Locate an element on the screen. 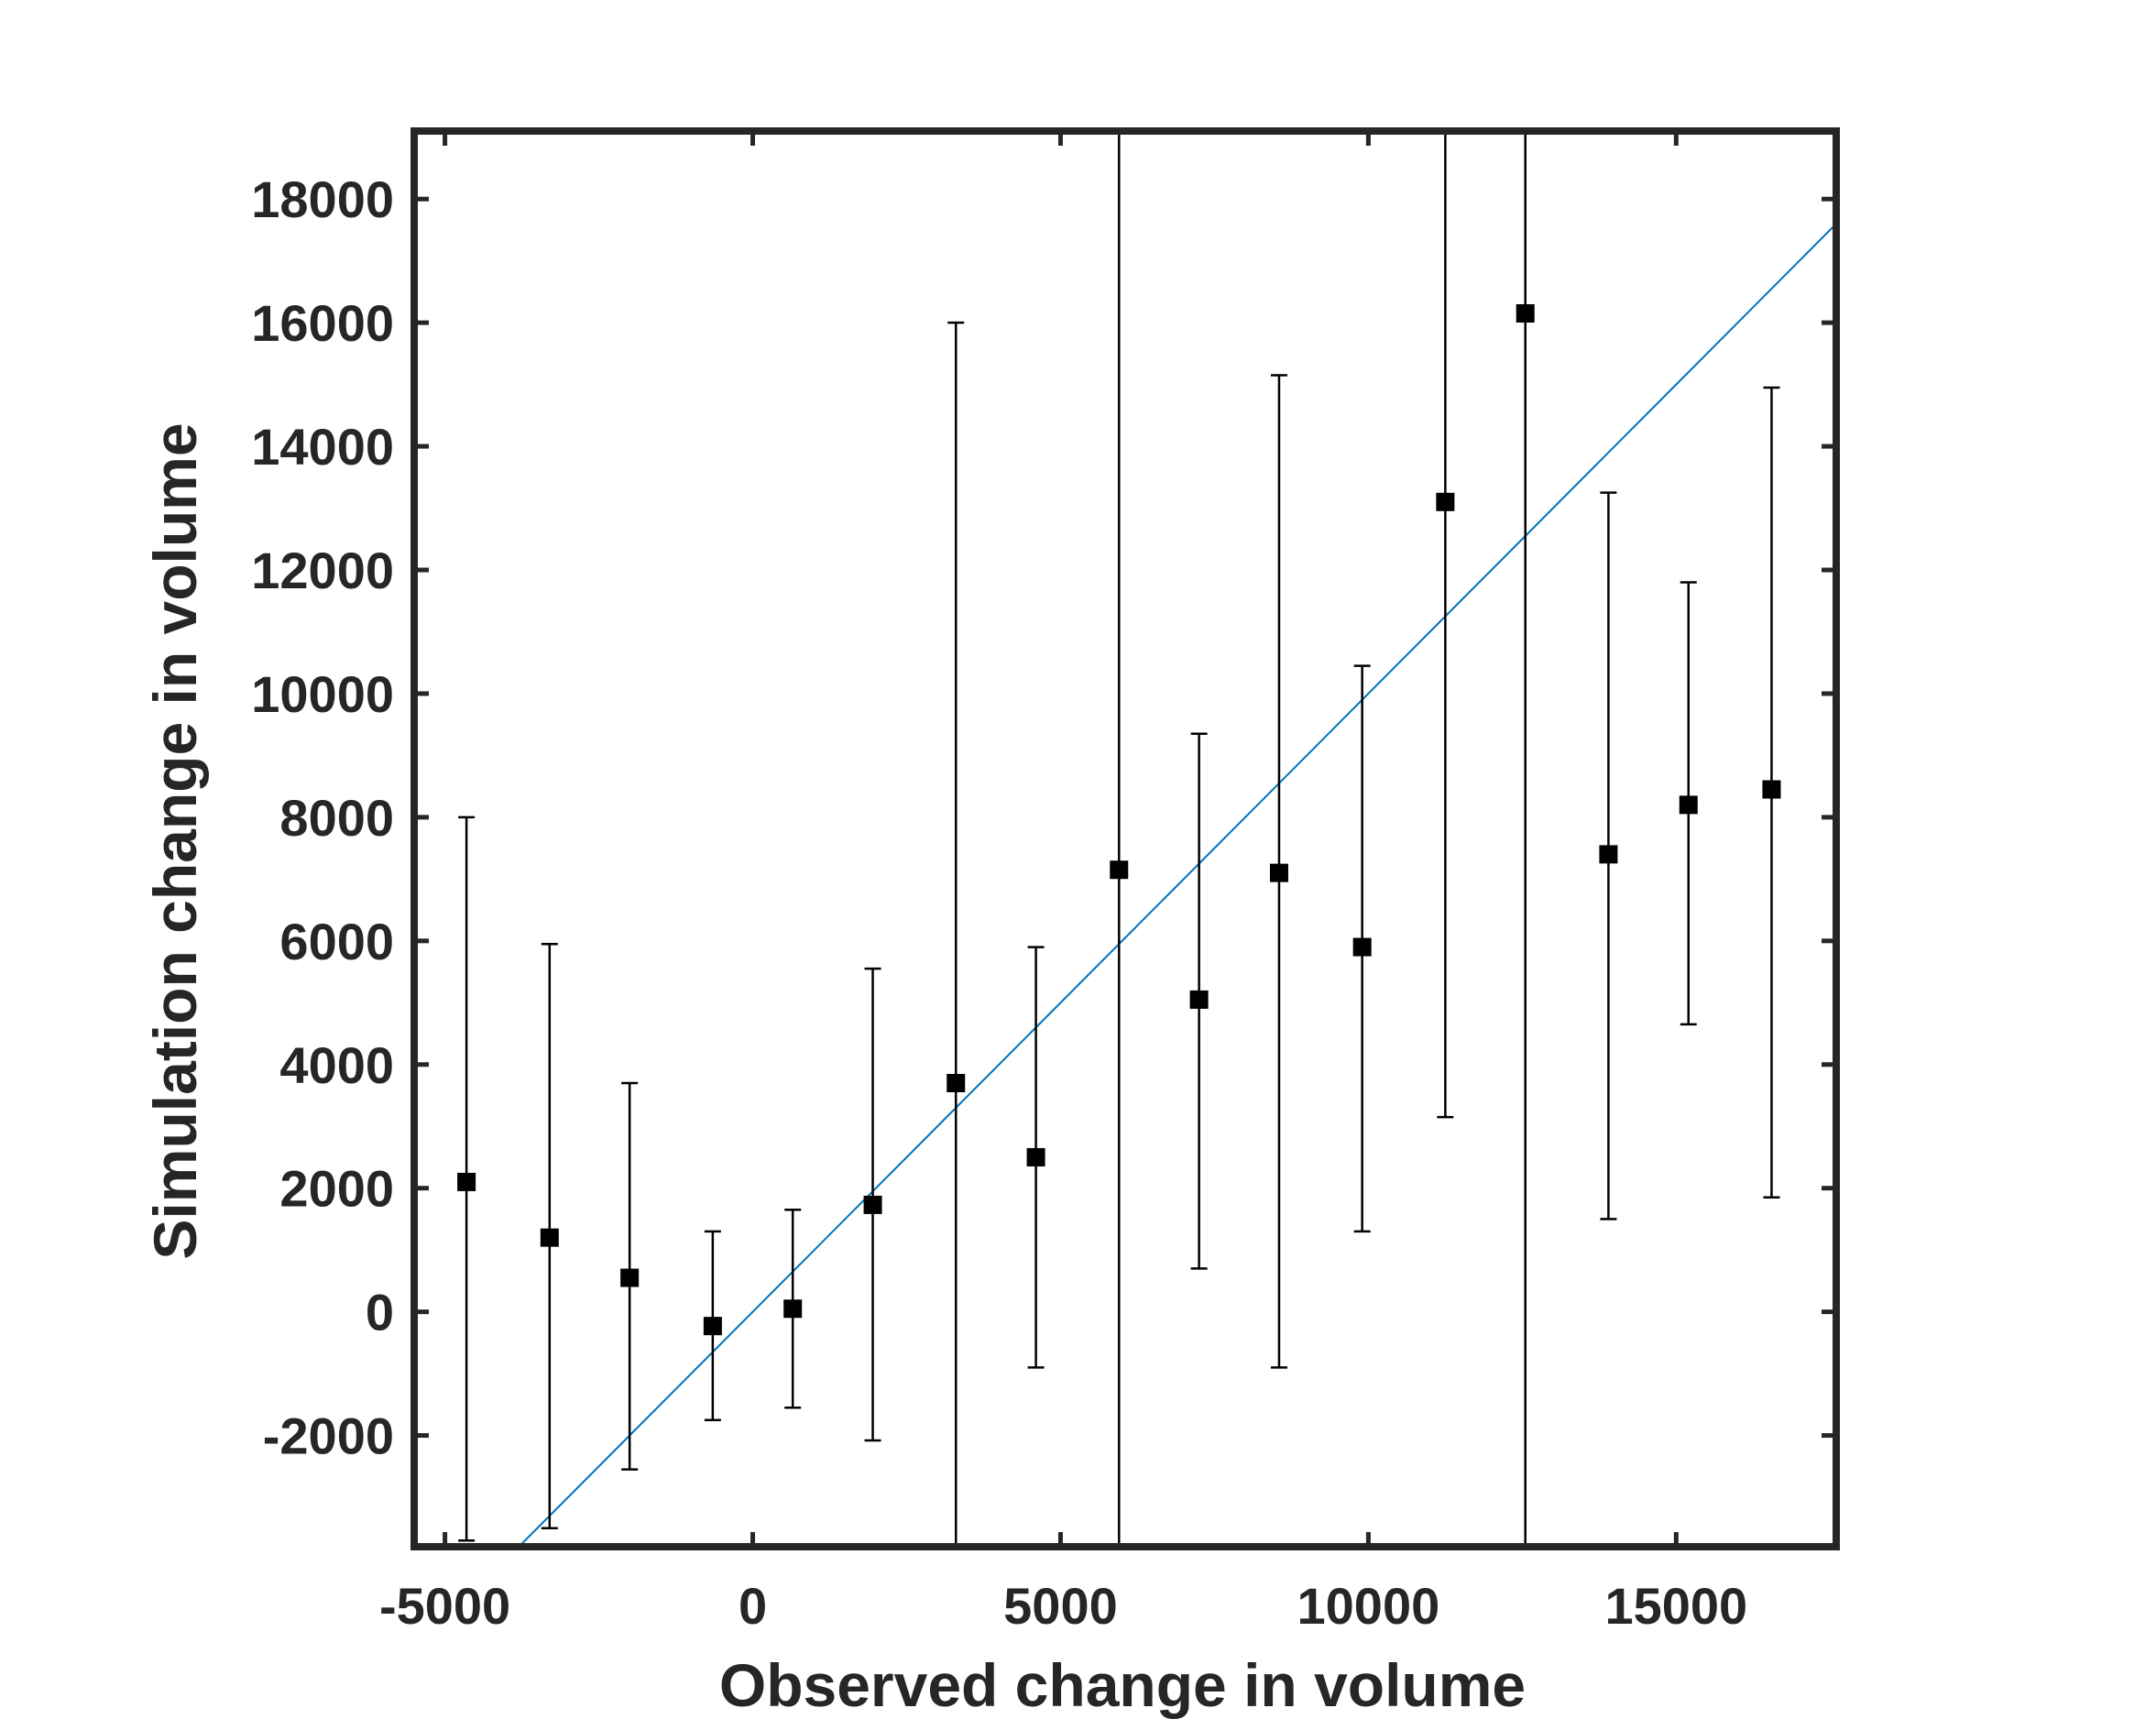  x-tick-label: 15000 is located at coordinates (1675, 1606).